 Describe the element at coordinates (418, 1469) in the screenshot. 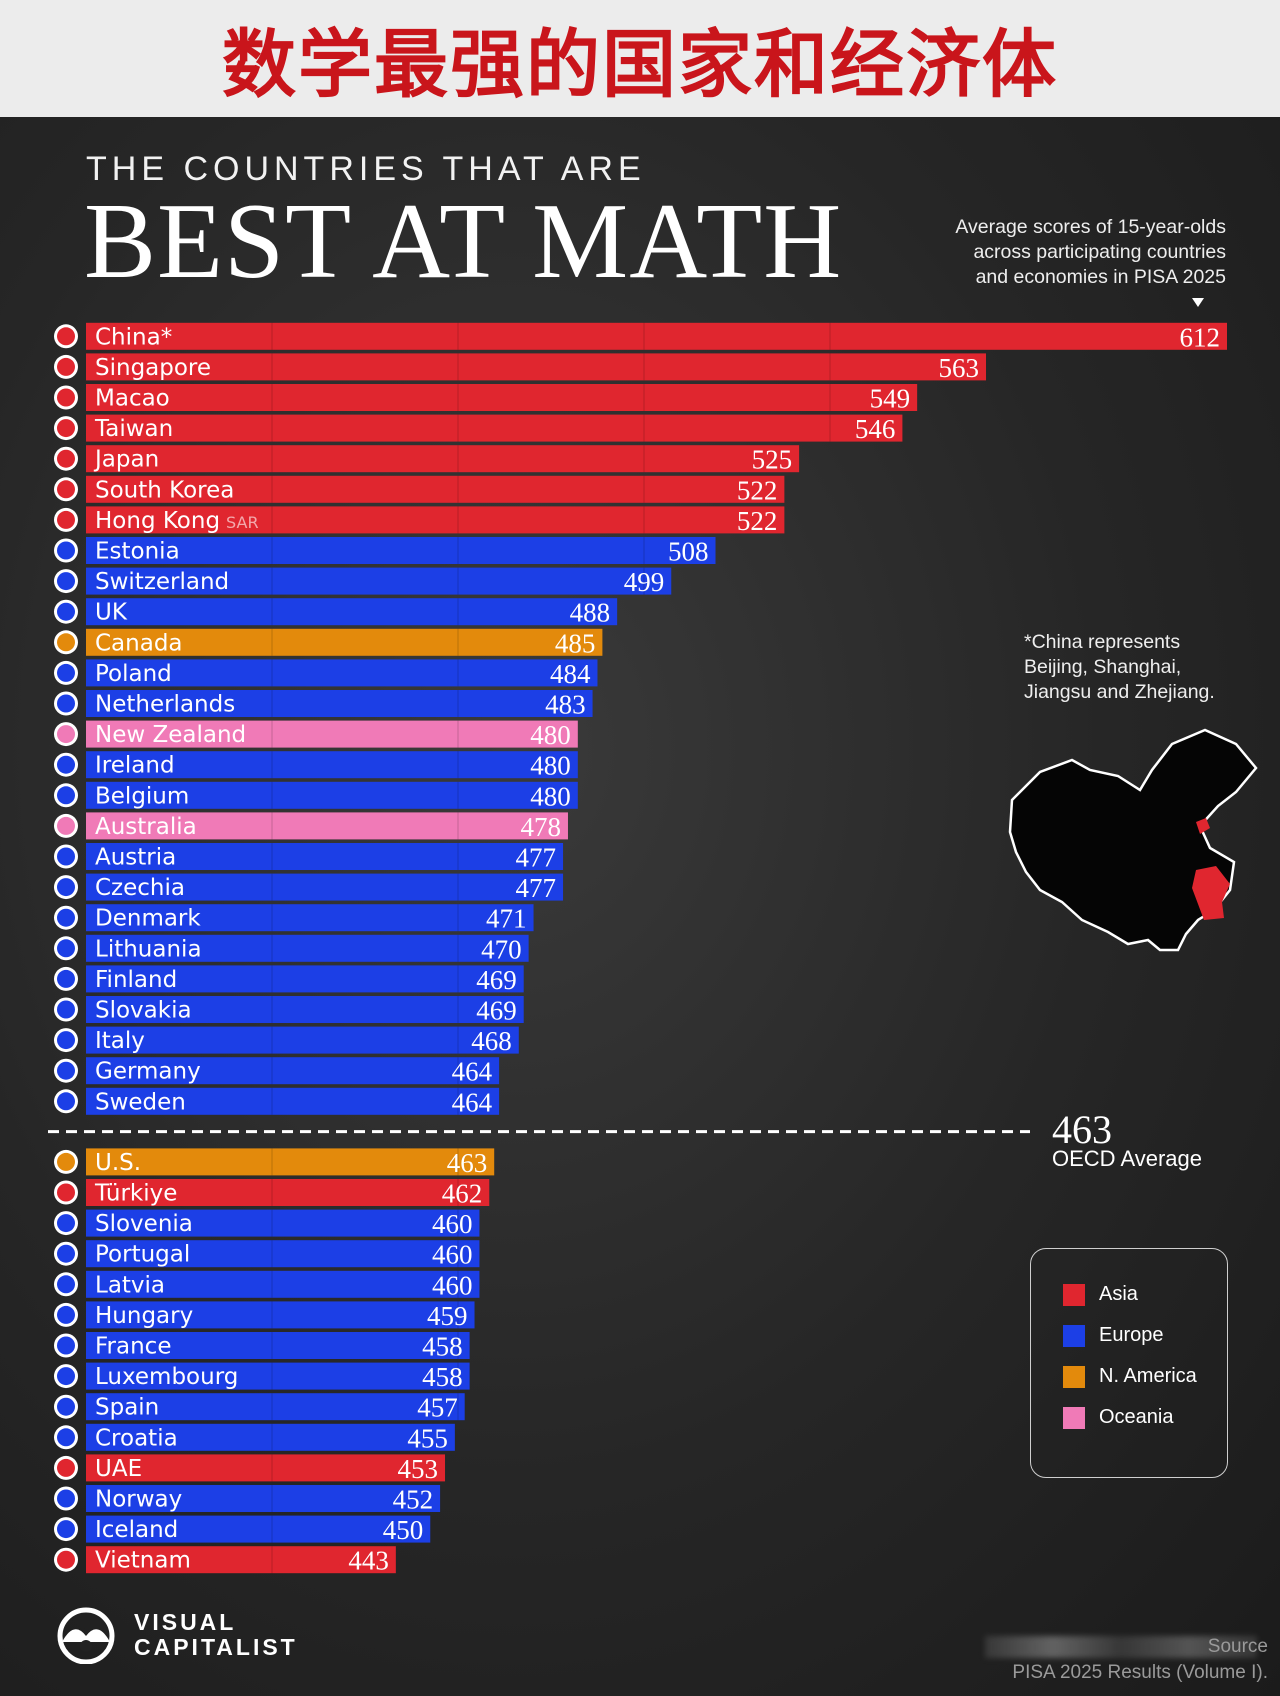

I see `data-label: 453` at that location.